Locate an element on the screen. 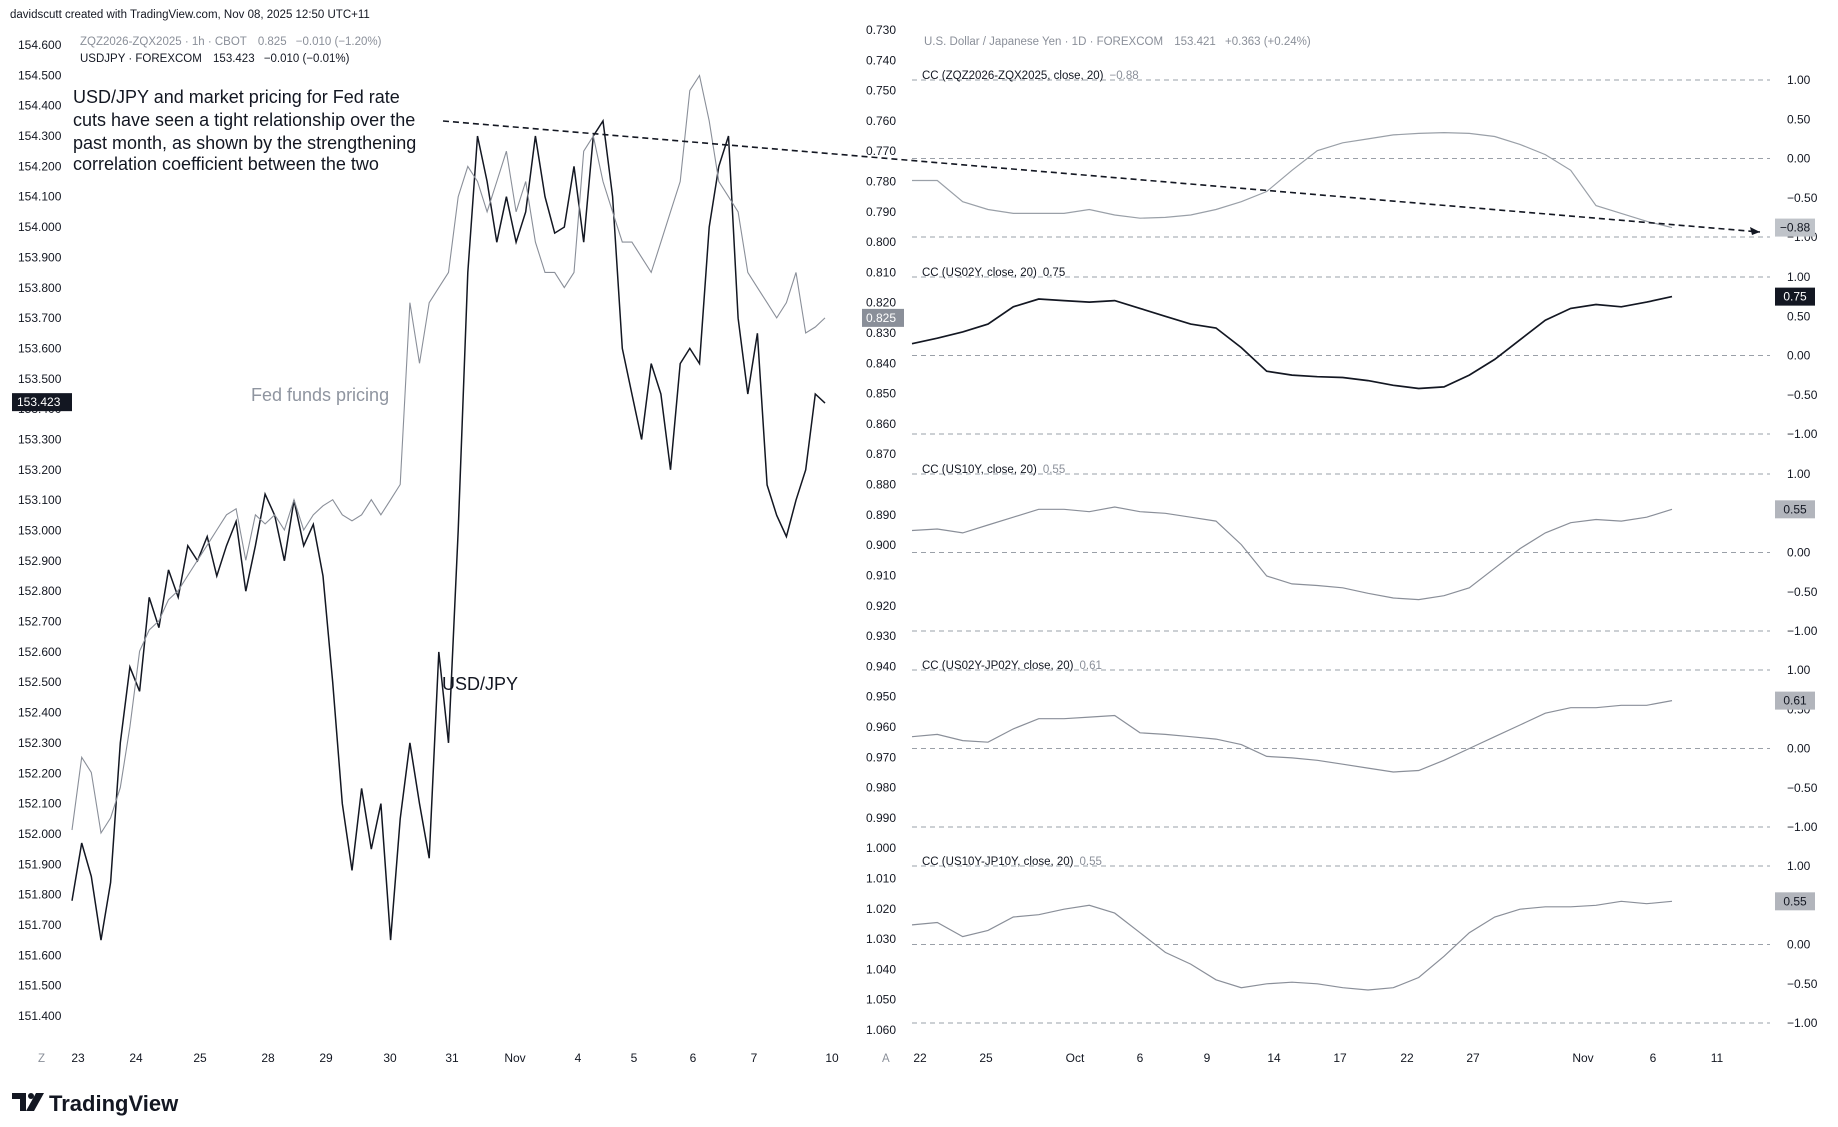 Image resolution: width=1838 pixels, height=1127 pixels. left-axis-tick: 152.100 is located at coordinates (40, 804).